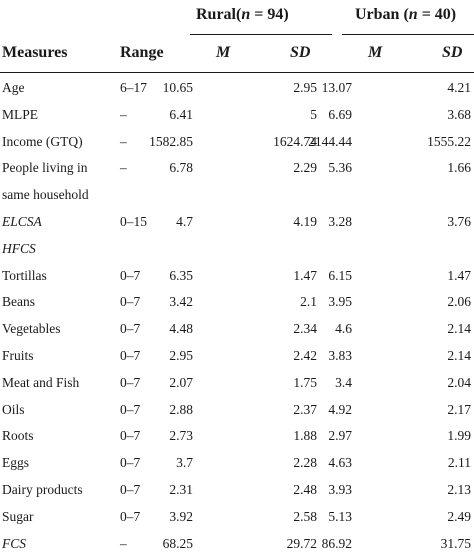 The image size is (474, 558). Describe the element at coordinates (305, 168) in the screenshot. I see `rural-sd-cell: 2.29` at that location.